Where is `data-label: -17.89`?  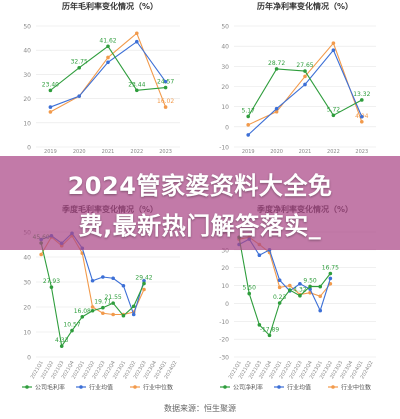 data-label: -17.89 is located at coordinates (270, 329).